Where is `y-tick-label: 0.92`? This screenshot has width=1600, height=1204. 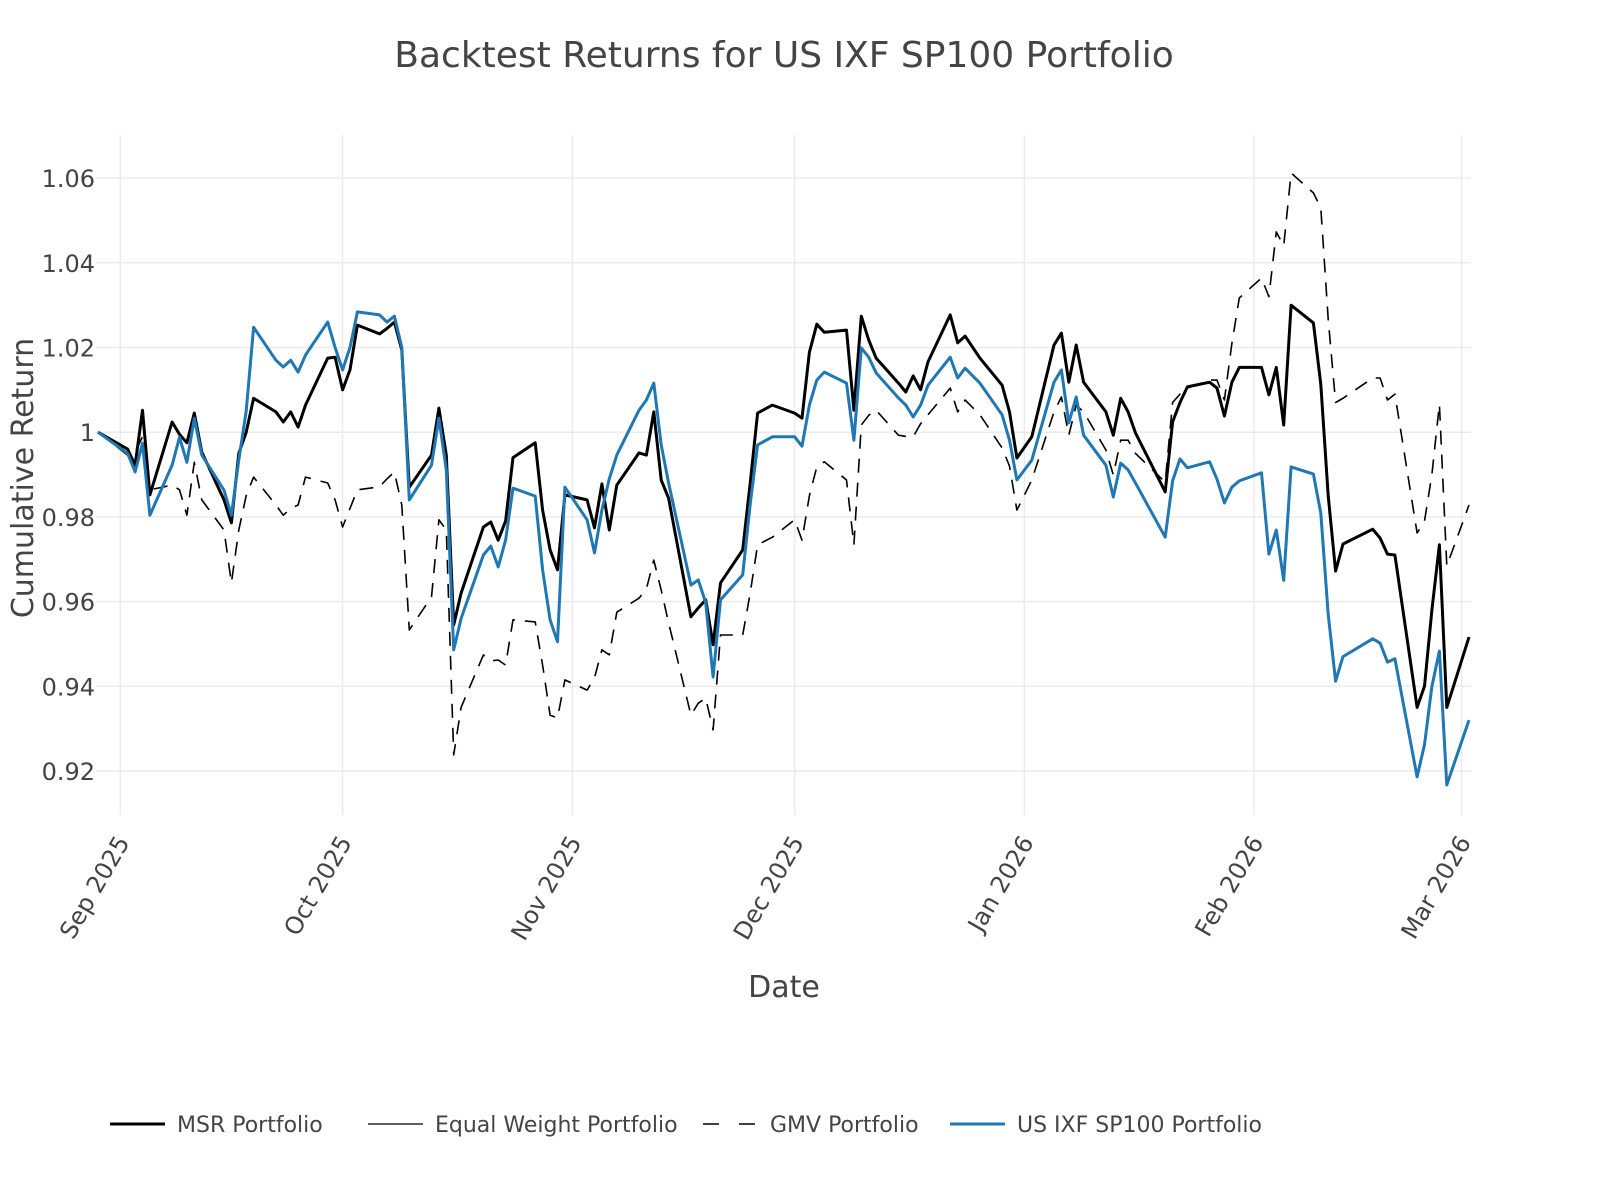 y-tick-label: 0.92 is located at coordinates (68, 772).